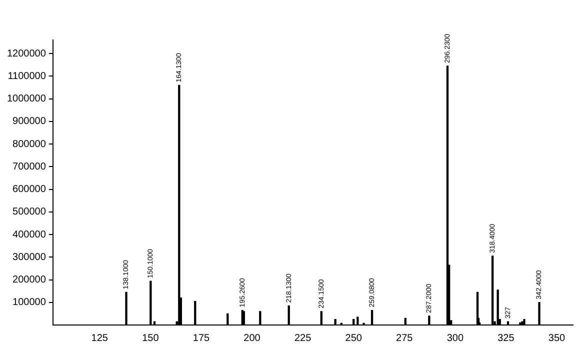 The height and width of the screenshot is (353, 585). What do you see at coordinates (405, 338) in the screenshot?
I see `x-tick-label: 275` at bounding box center [405, 338].